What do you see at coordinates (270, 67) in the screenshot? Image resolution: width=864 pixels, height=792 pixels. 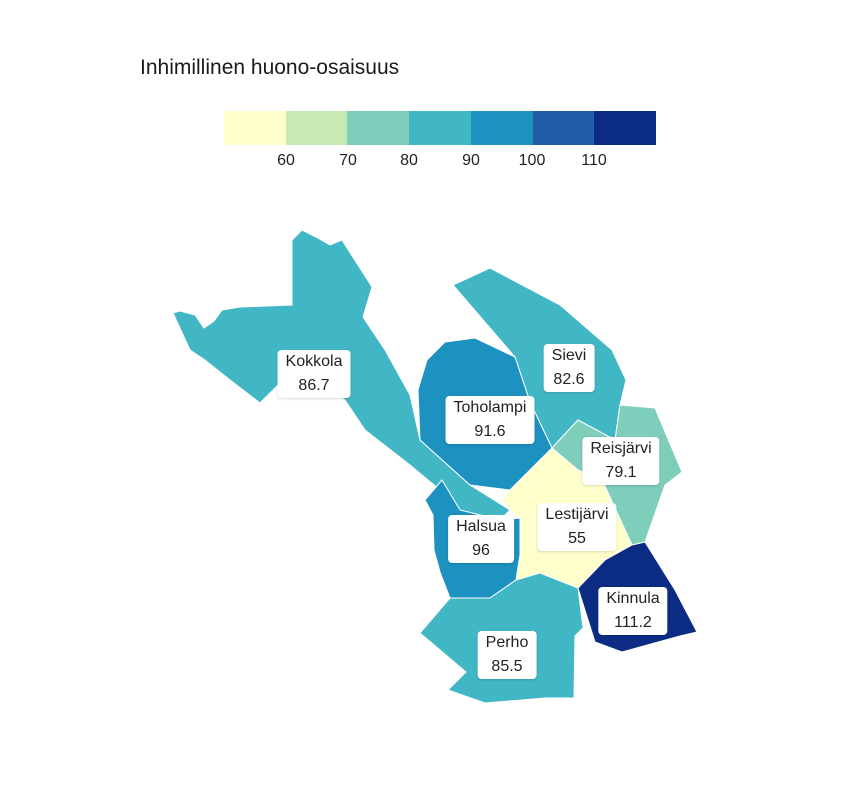 I see `map-title: Inhimillinen huono-osaisuus` at bounding box center [270, 67].